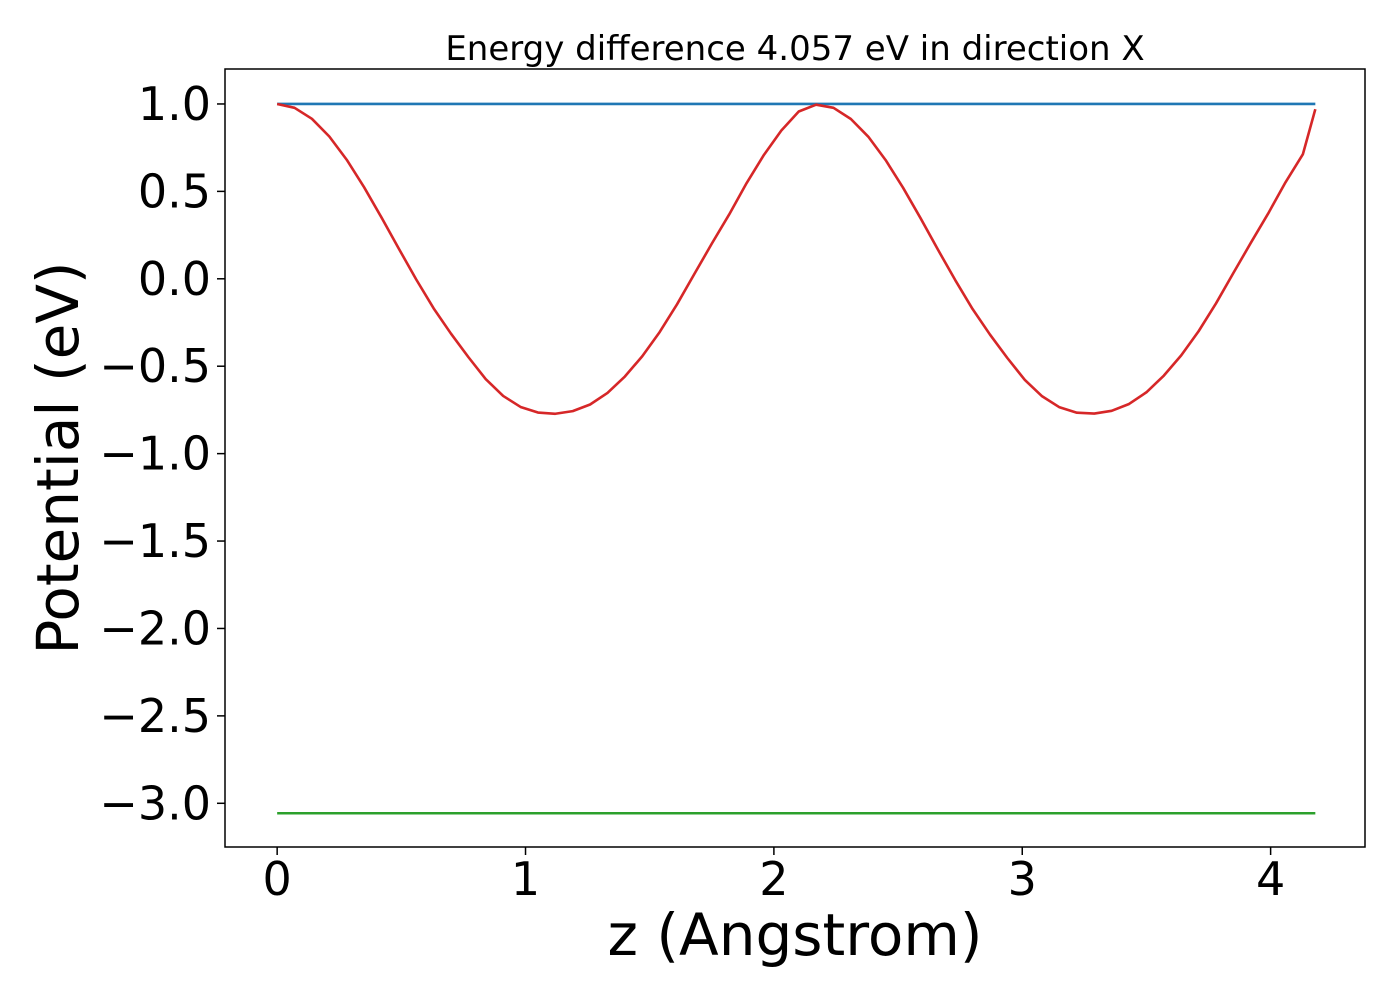 The width and height of the screenshot is (1400, 1000). Describe the element at coordinates (1270, 879) in the screenshot. I see `x-tick-label: 4` at that location.